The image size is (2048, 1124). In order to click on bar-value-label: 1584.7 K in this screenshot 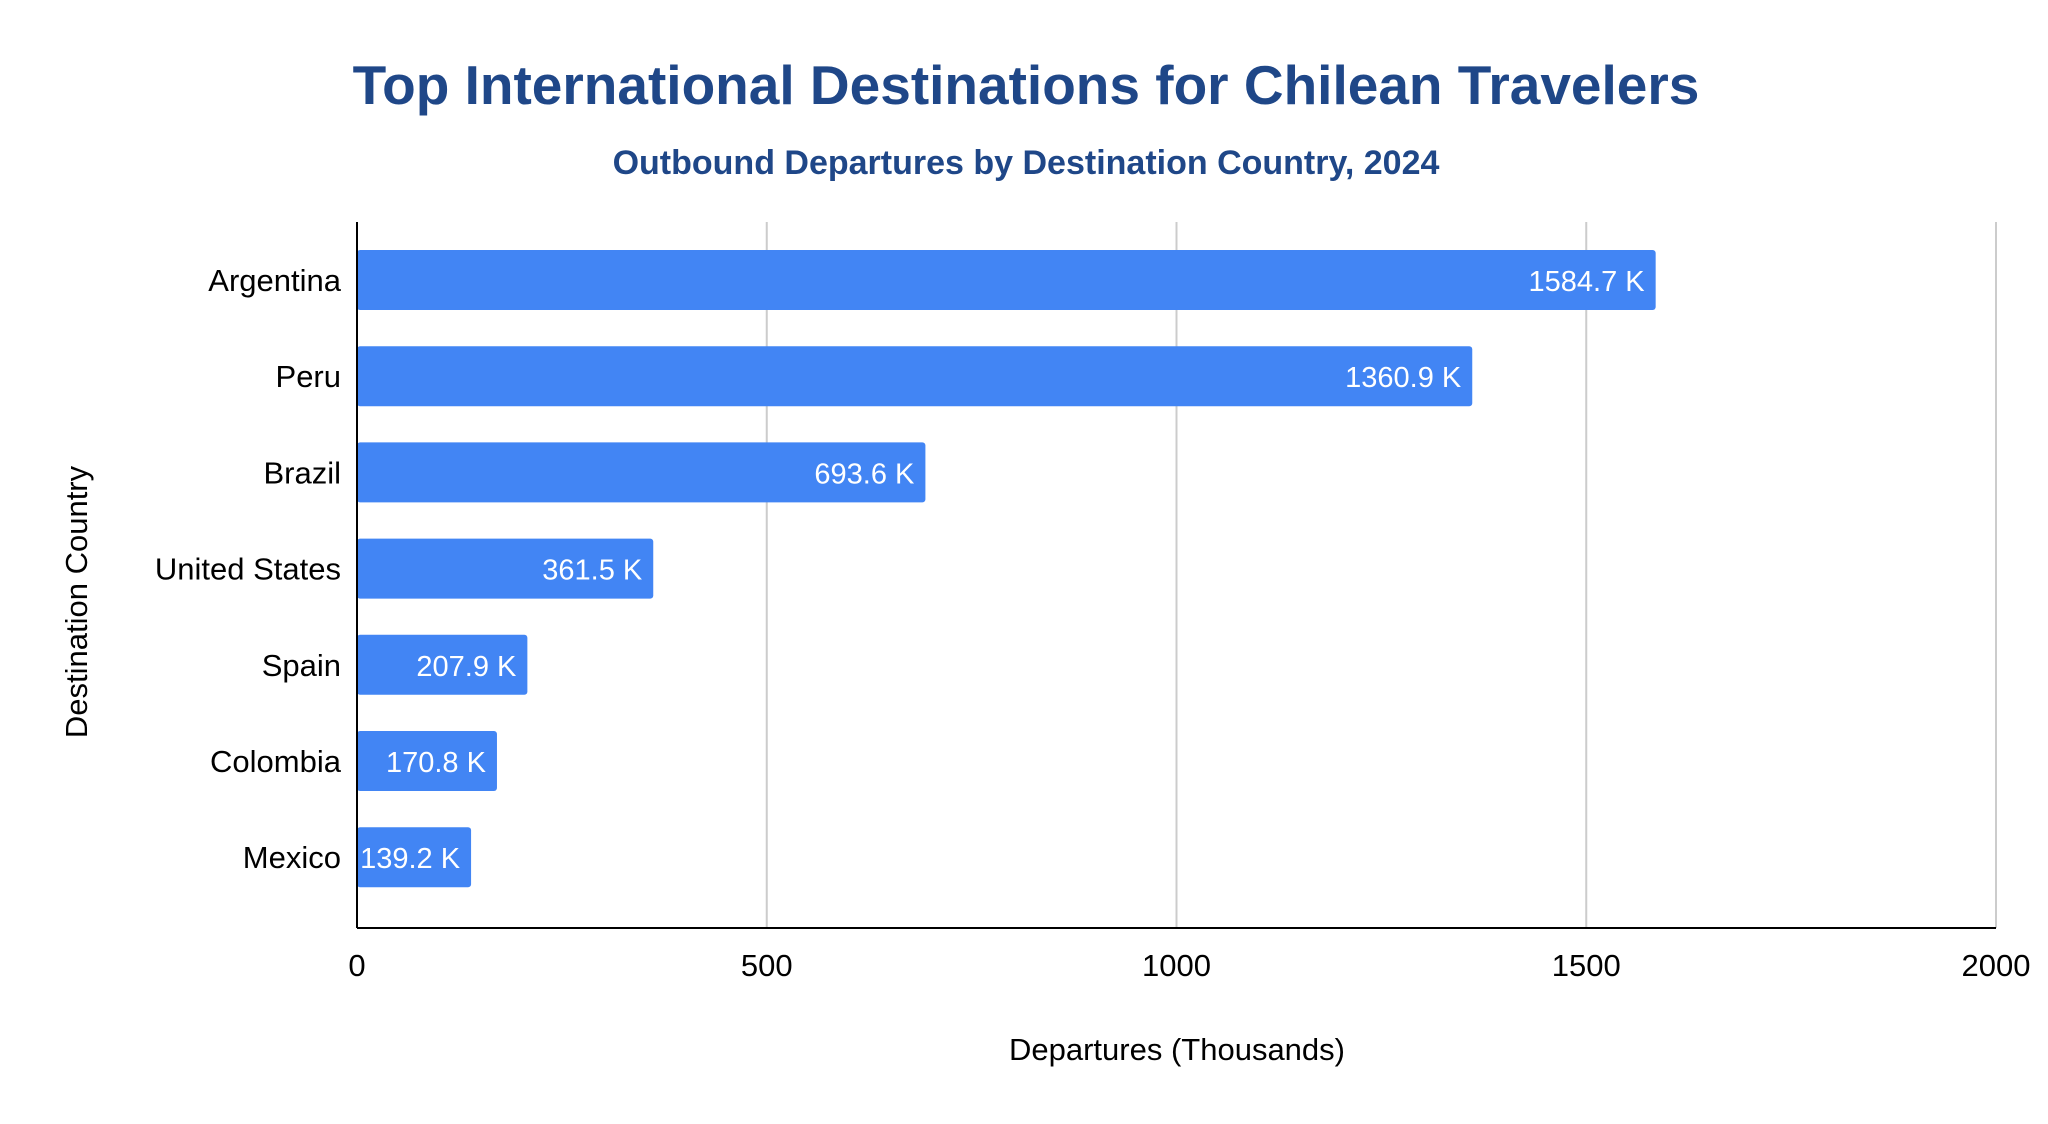, I will do `click(1587, 282)`.